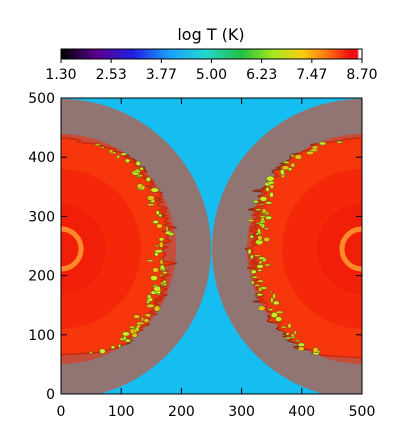  Describe the element at coordinates (60, 75) in the screenshot. I see `colorbar-tick-label: 1.30` at that location.